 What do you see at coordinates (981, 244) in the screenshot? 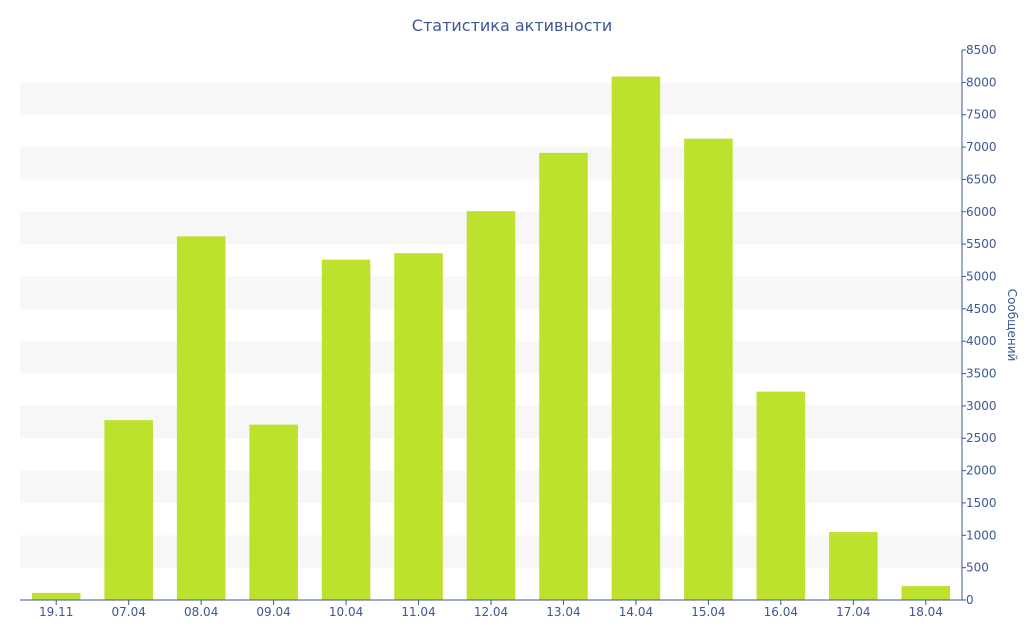
I see `y-tick-label: 5500` at bounding box center [981, 244].